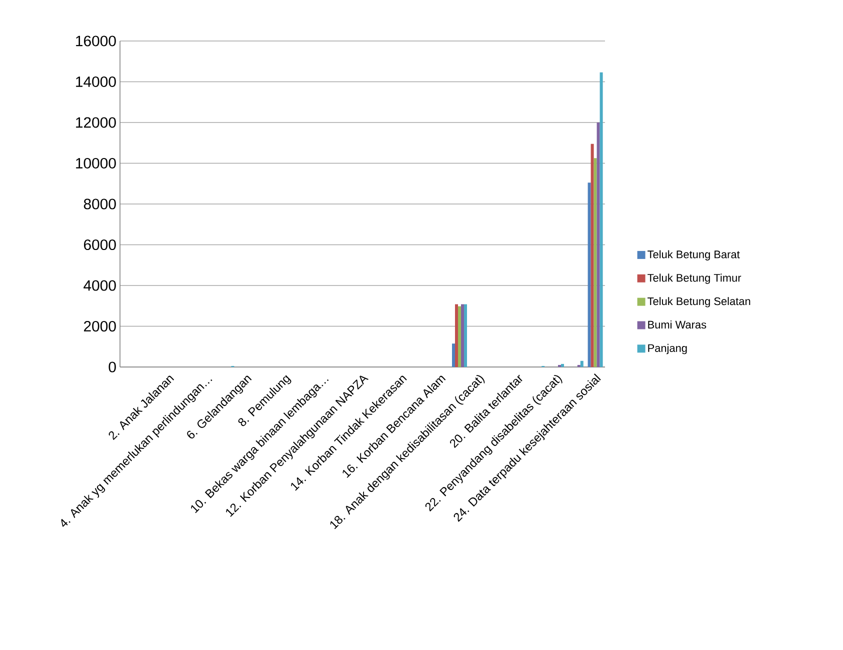 The height and width of the screenshot is (650, 843). Describe the element at coordinates (112, 367) in the screenshot. I see `y-tick-label: 0` at that location.